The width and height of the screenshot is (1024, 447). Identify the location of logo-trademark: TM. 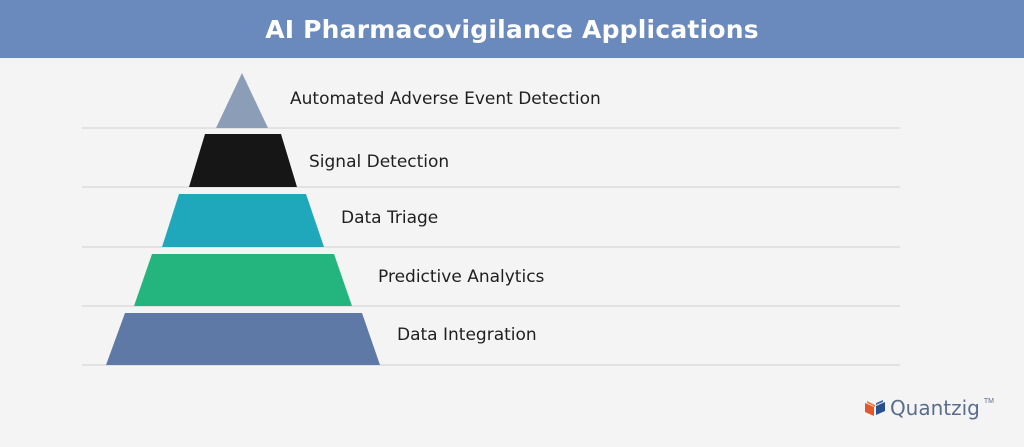
(988, 401).